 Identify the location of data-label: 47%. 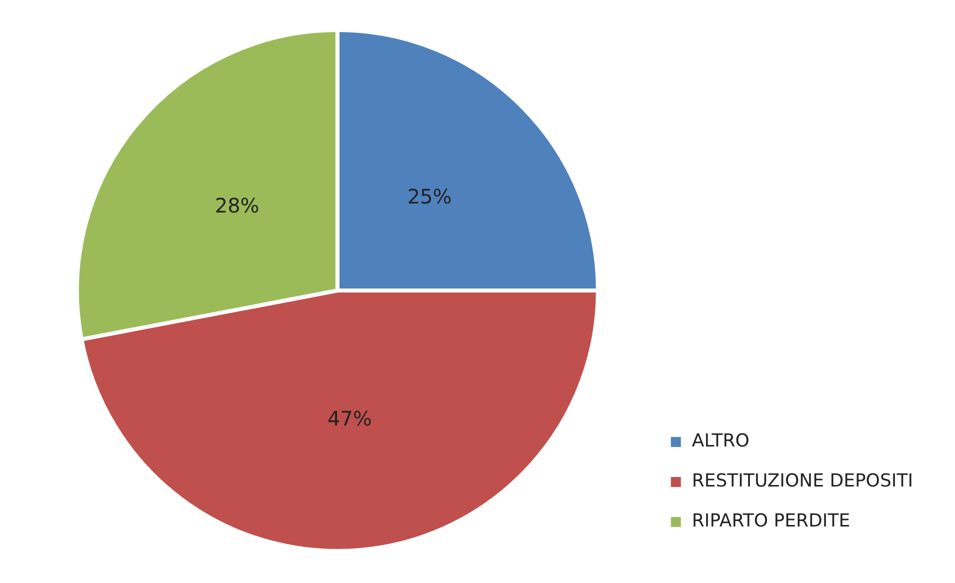
(349, 418).